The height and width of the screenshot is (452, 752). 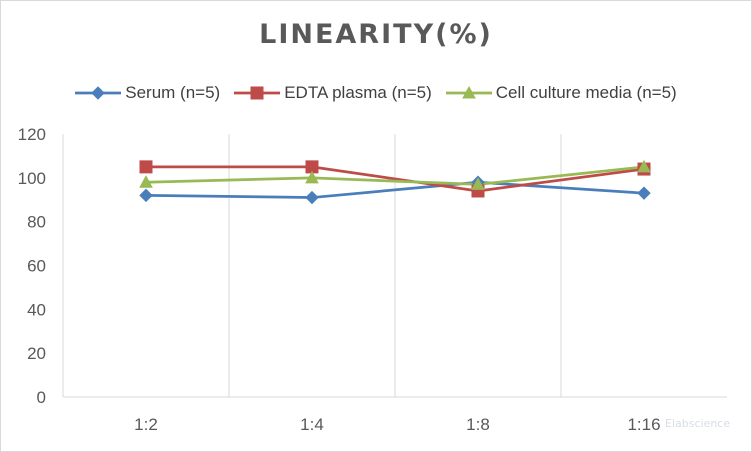 What do you see at coordinates (586, 92) in the screenshot?
I see `legend-label-cell-culture-media: Cell culture media (n=5)` at bounding box center [586, 92].